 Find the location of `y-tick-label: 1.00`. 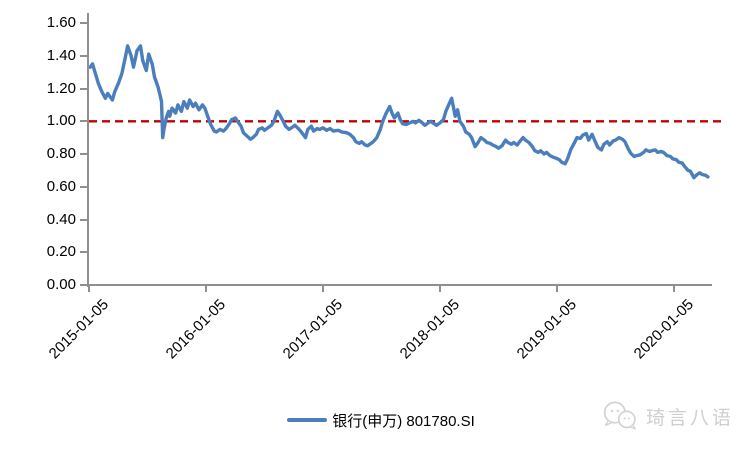

y-tick-label: 1.00 is located at coordinates (61, 120).